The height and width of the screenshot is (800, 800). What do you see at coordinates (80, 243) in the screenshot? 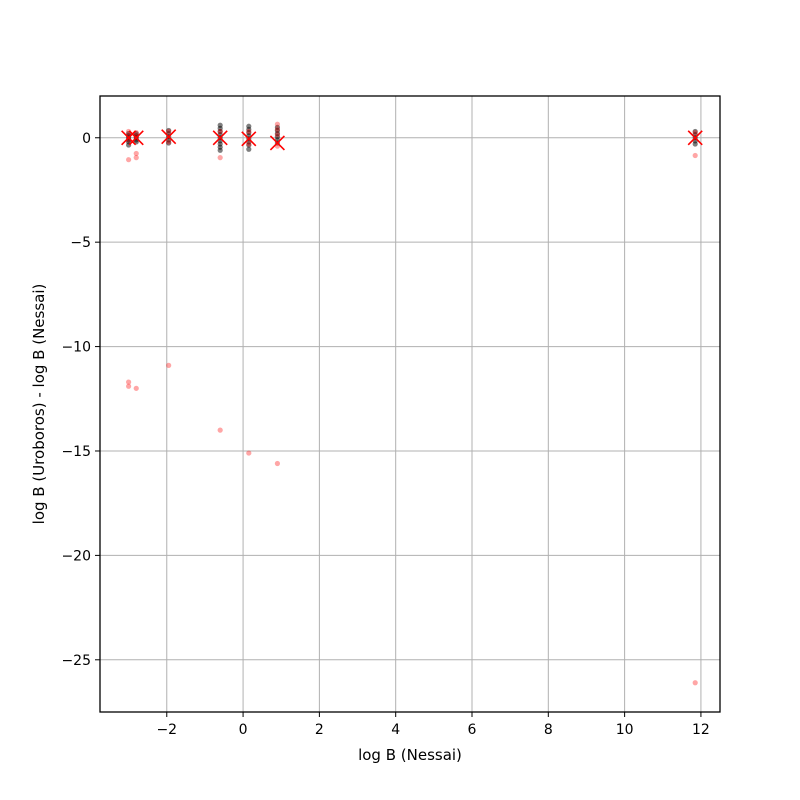
I see `y-tick-label: −5` at bounding box center [80, 243].